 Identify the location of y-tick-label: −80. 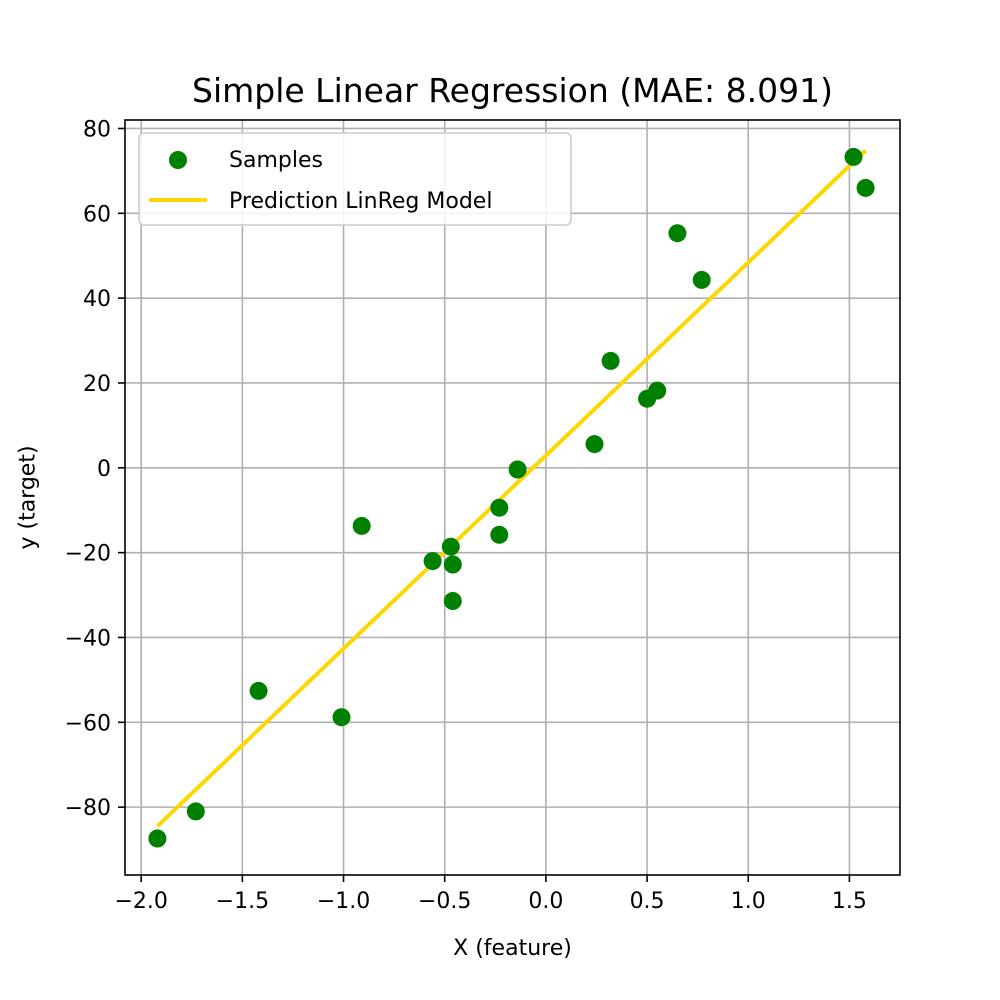
(88, 808).